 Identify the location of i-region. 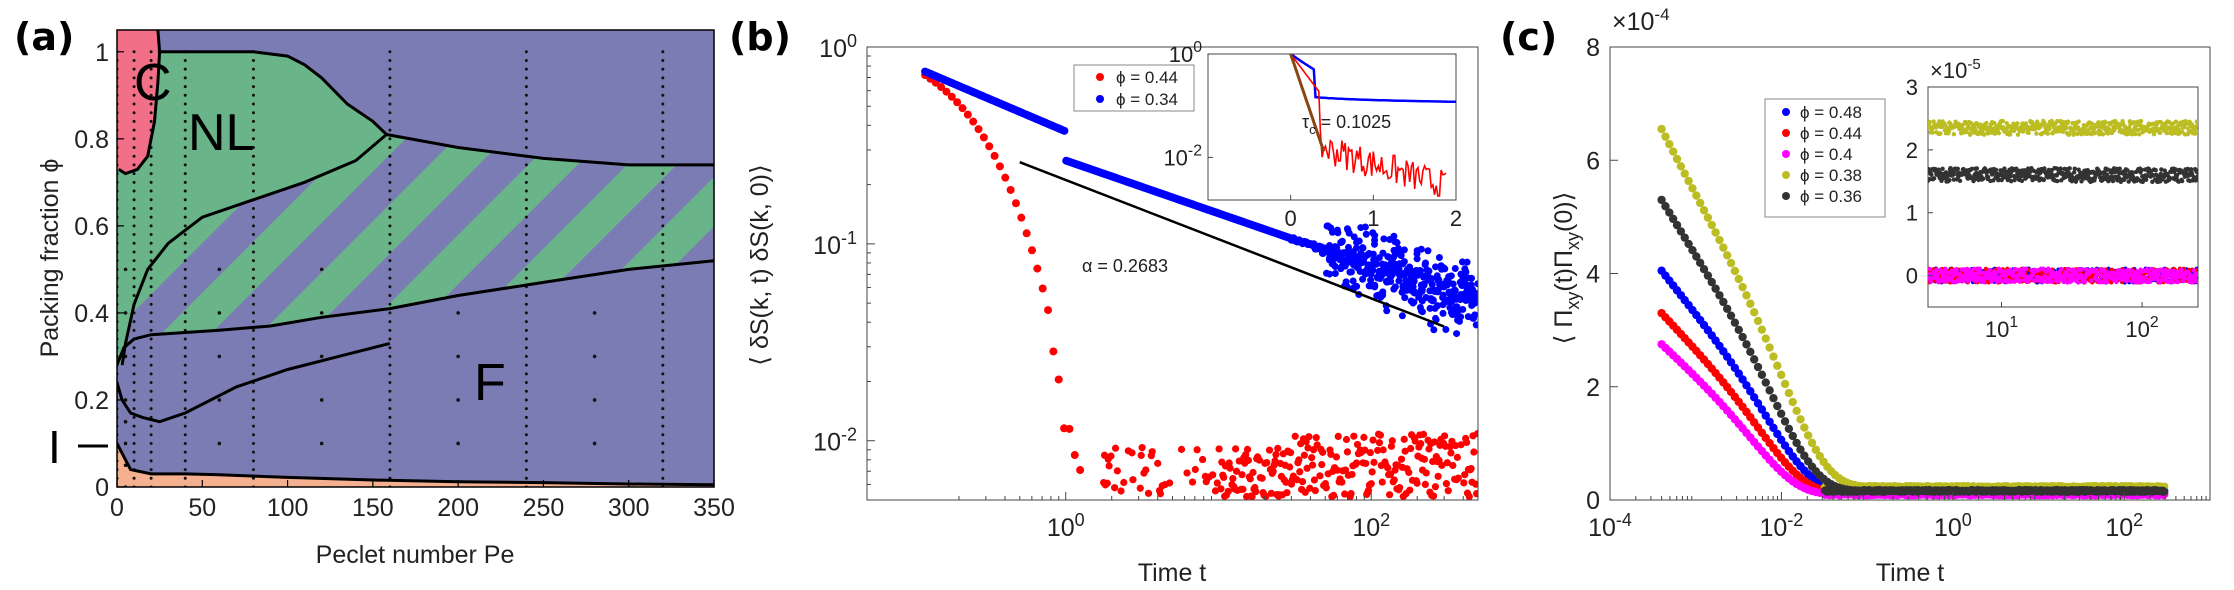
(415, 465).